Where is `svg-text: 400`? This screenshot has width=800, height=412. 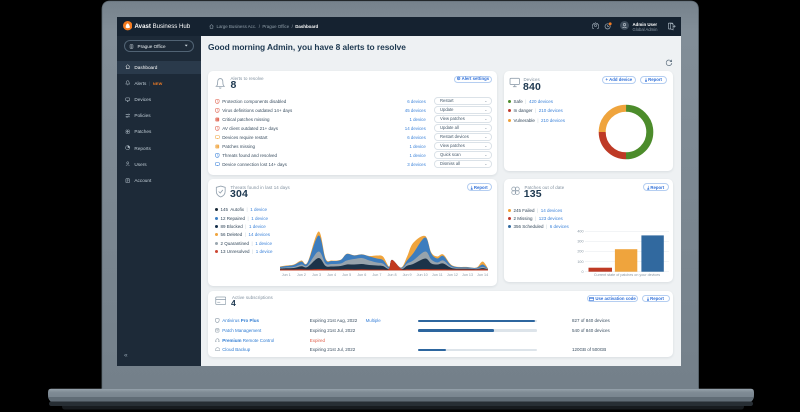 svg-text: 400 is located at coordinates (580, 231).